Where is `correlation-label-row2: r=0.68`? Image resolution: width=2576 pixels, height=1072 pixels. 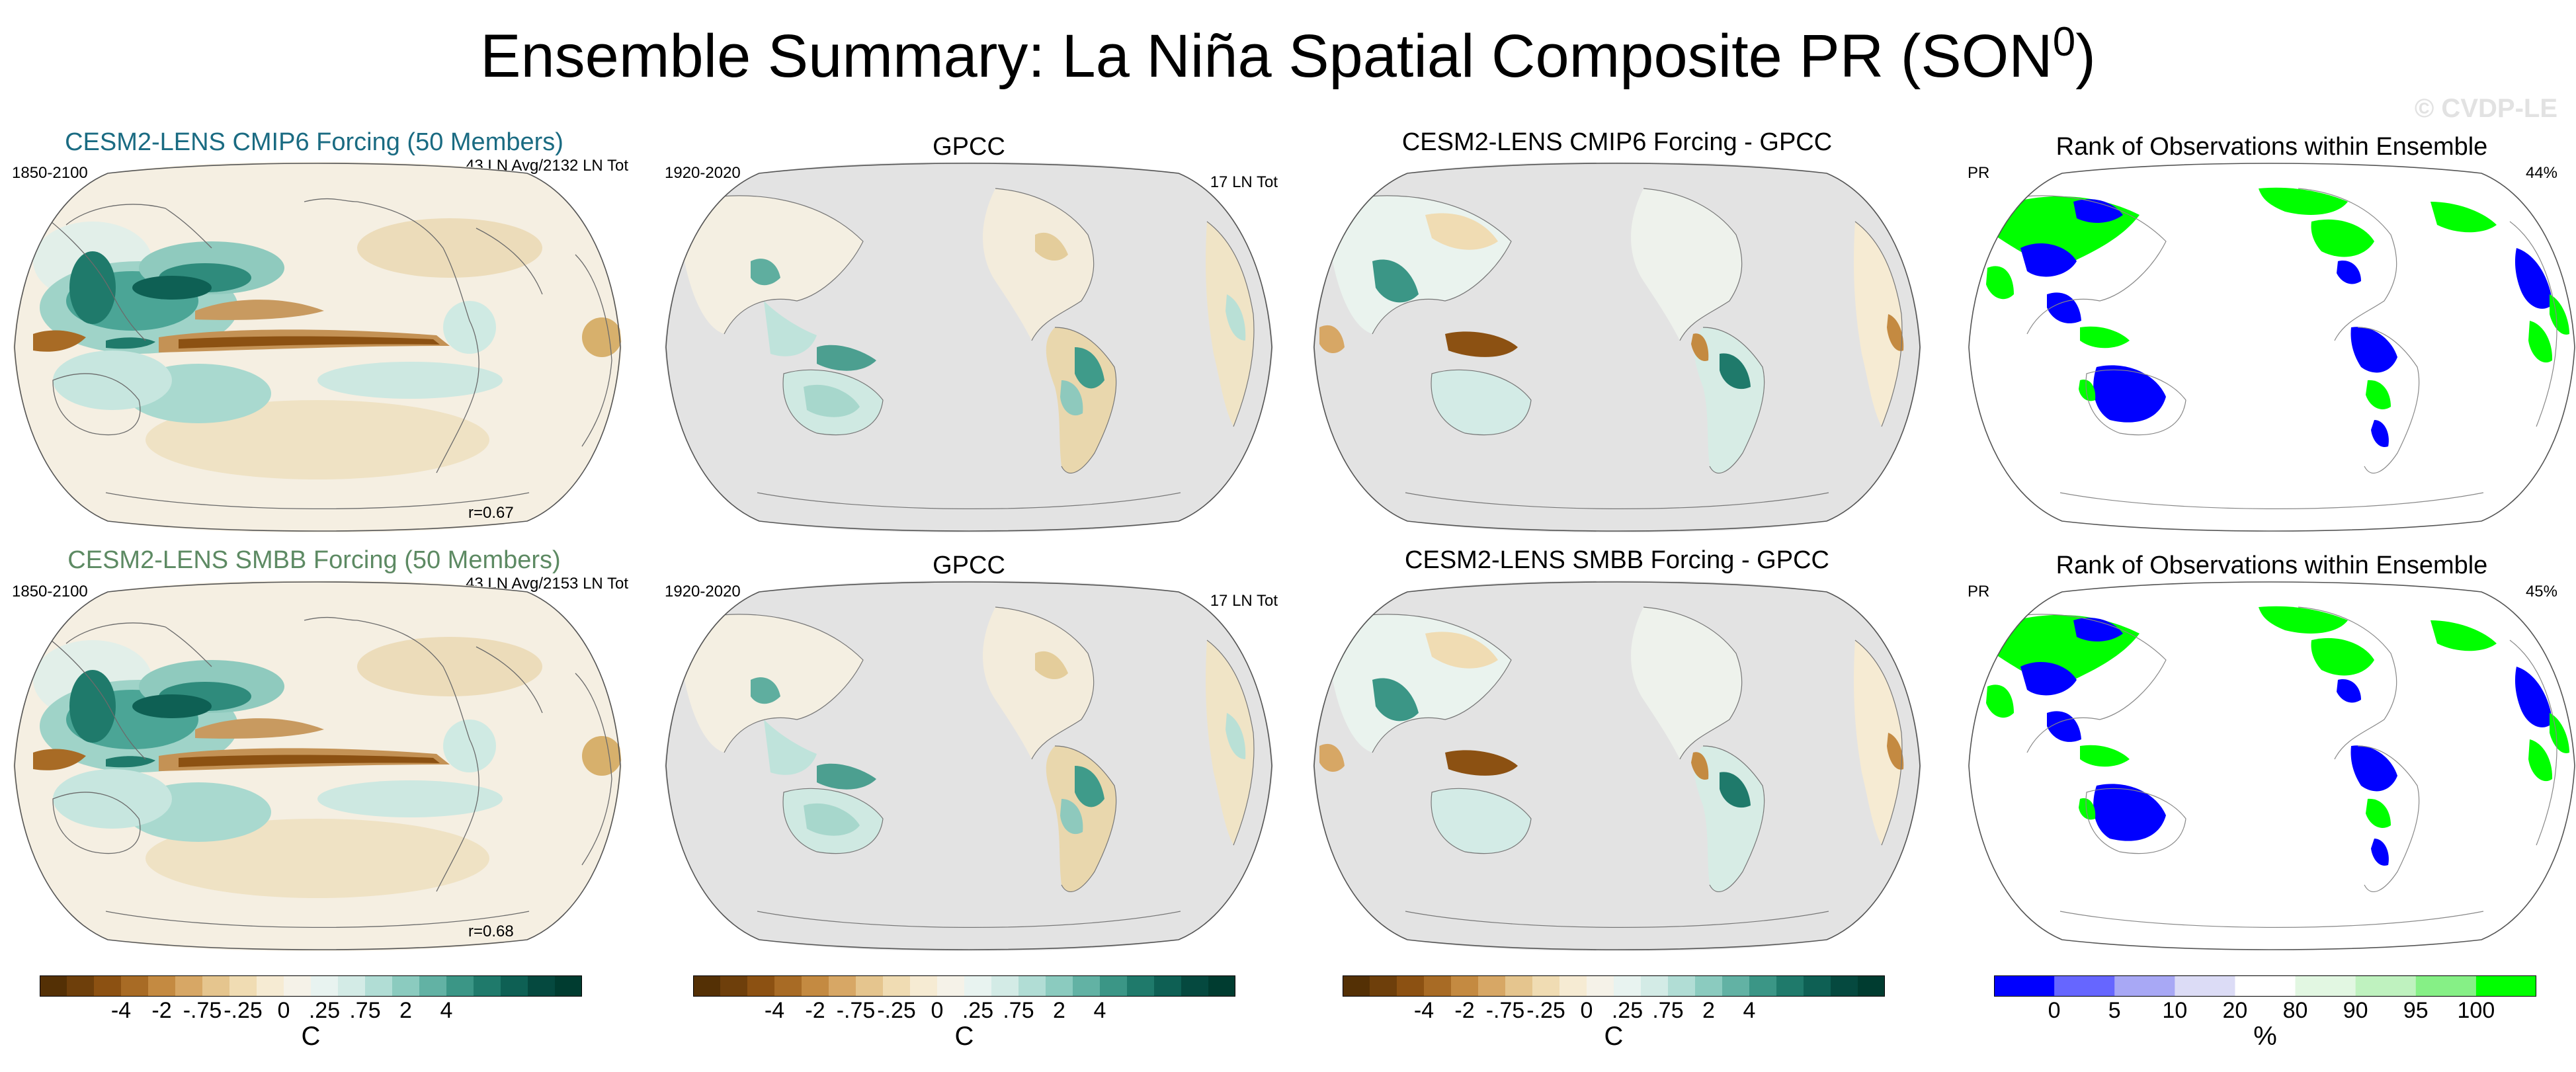 correlation-label-row2: r=0.68 is located at coordinates (491, 931).